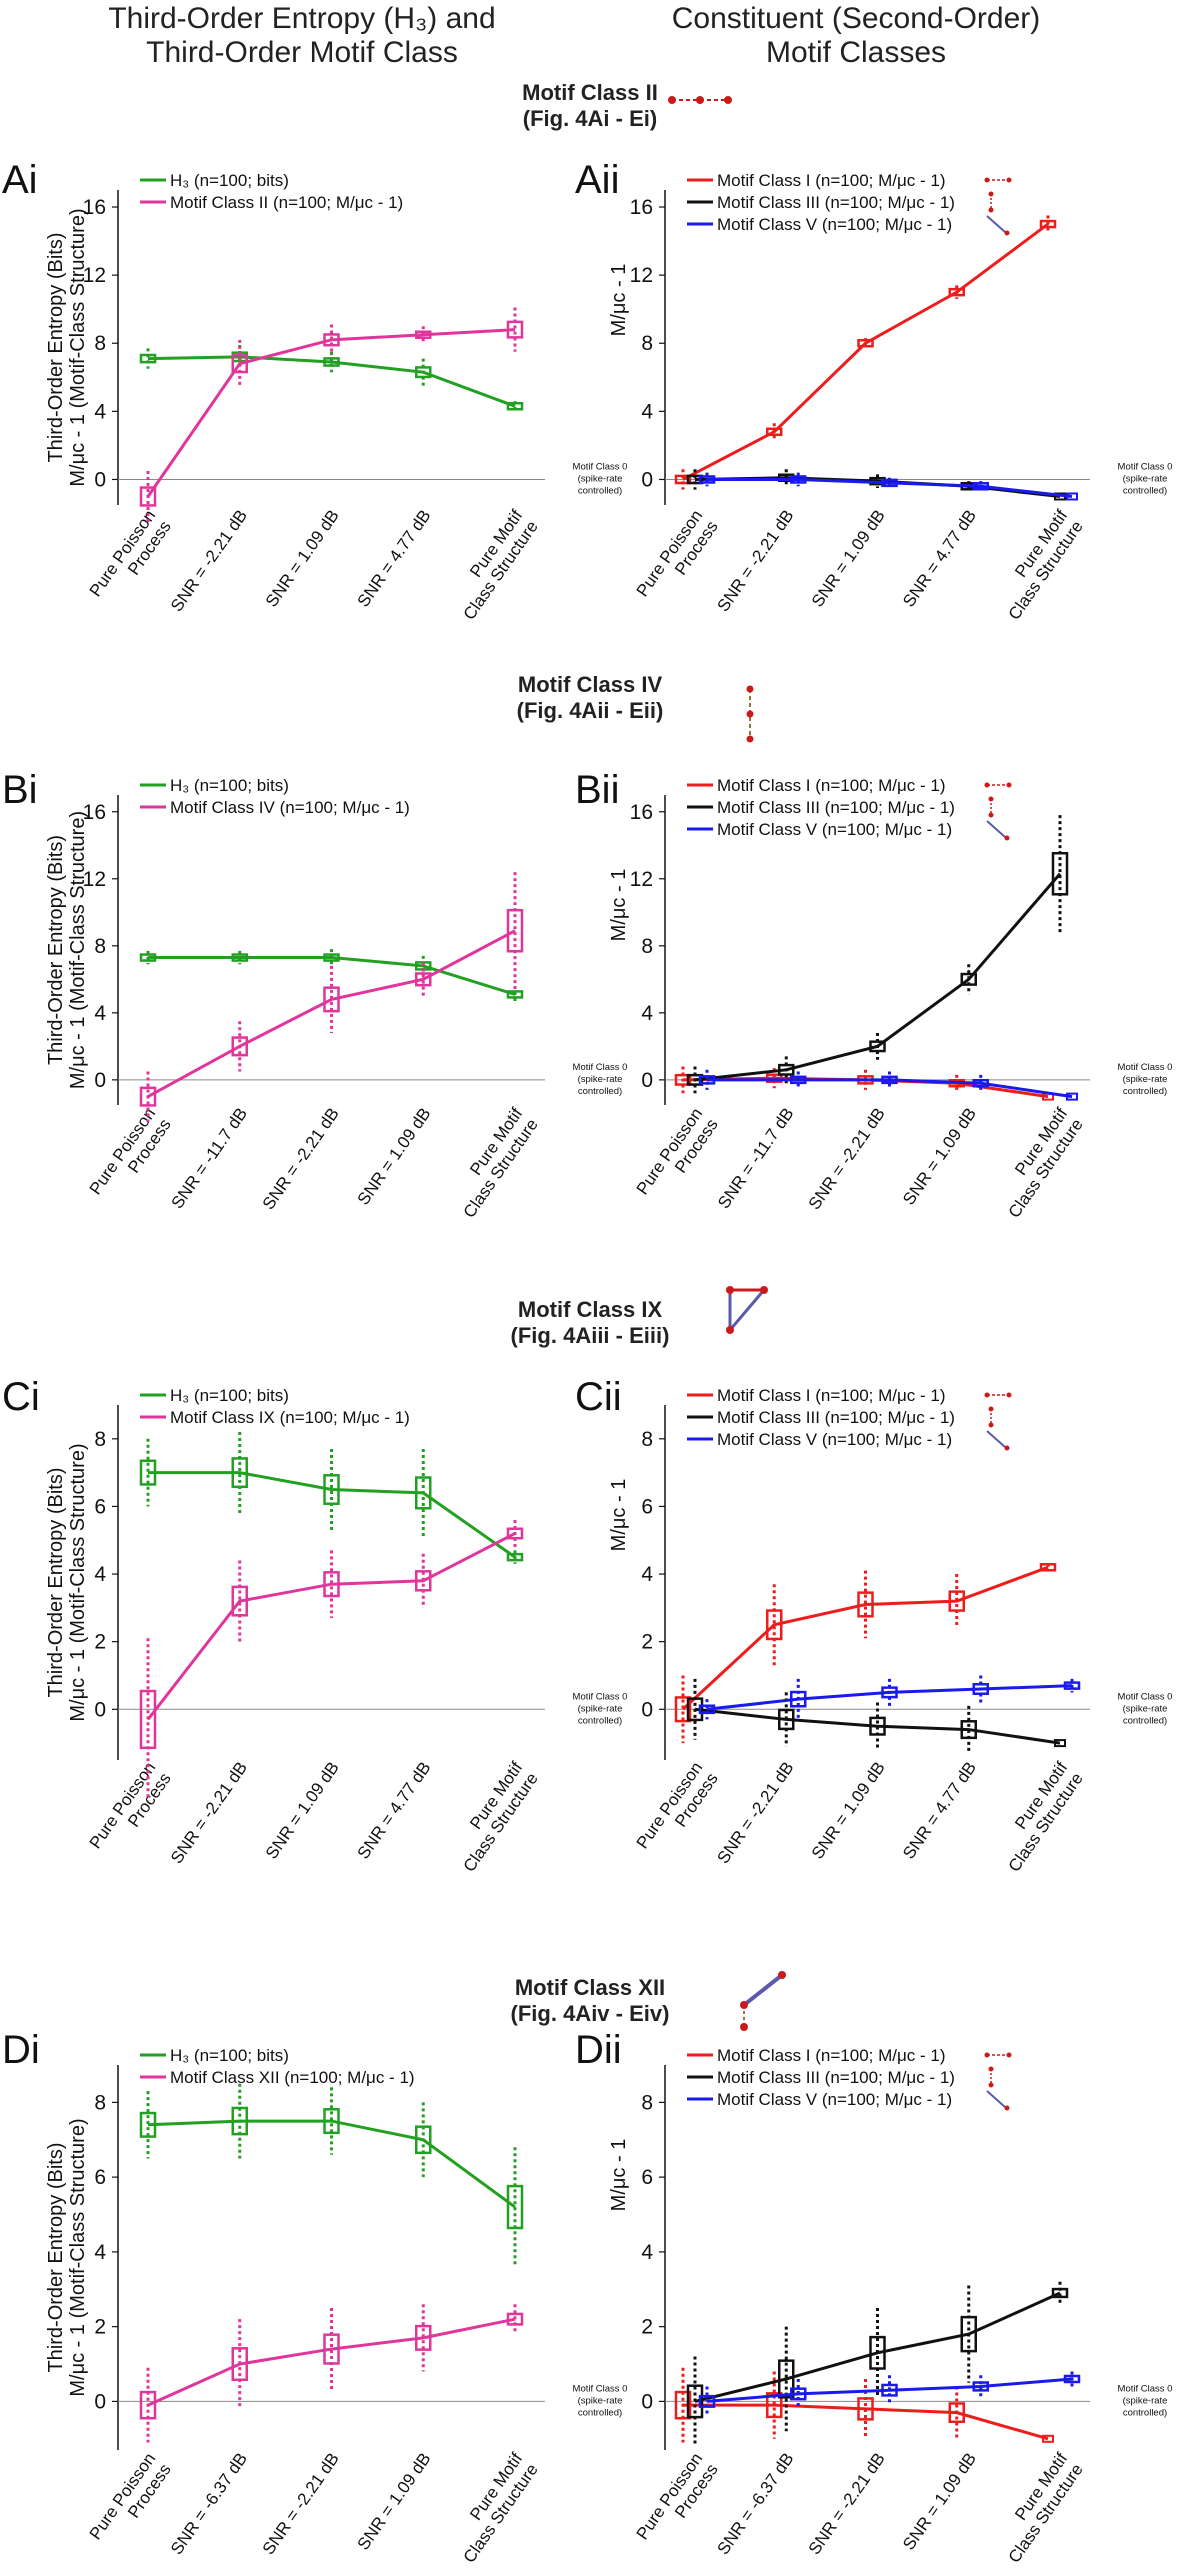 This screenshot has height=2574, width=1177. I want to click on section-subtitle: (Fig. 4Aiii - Eiii), so click(590, 1335).